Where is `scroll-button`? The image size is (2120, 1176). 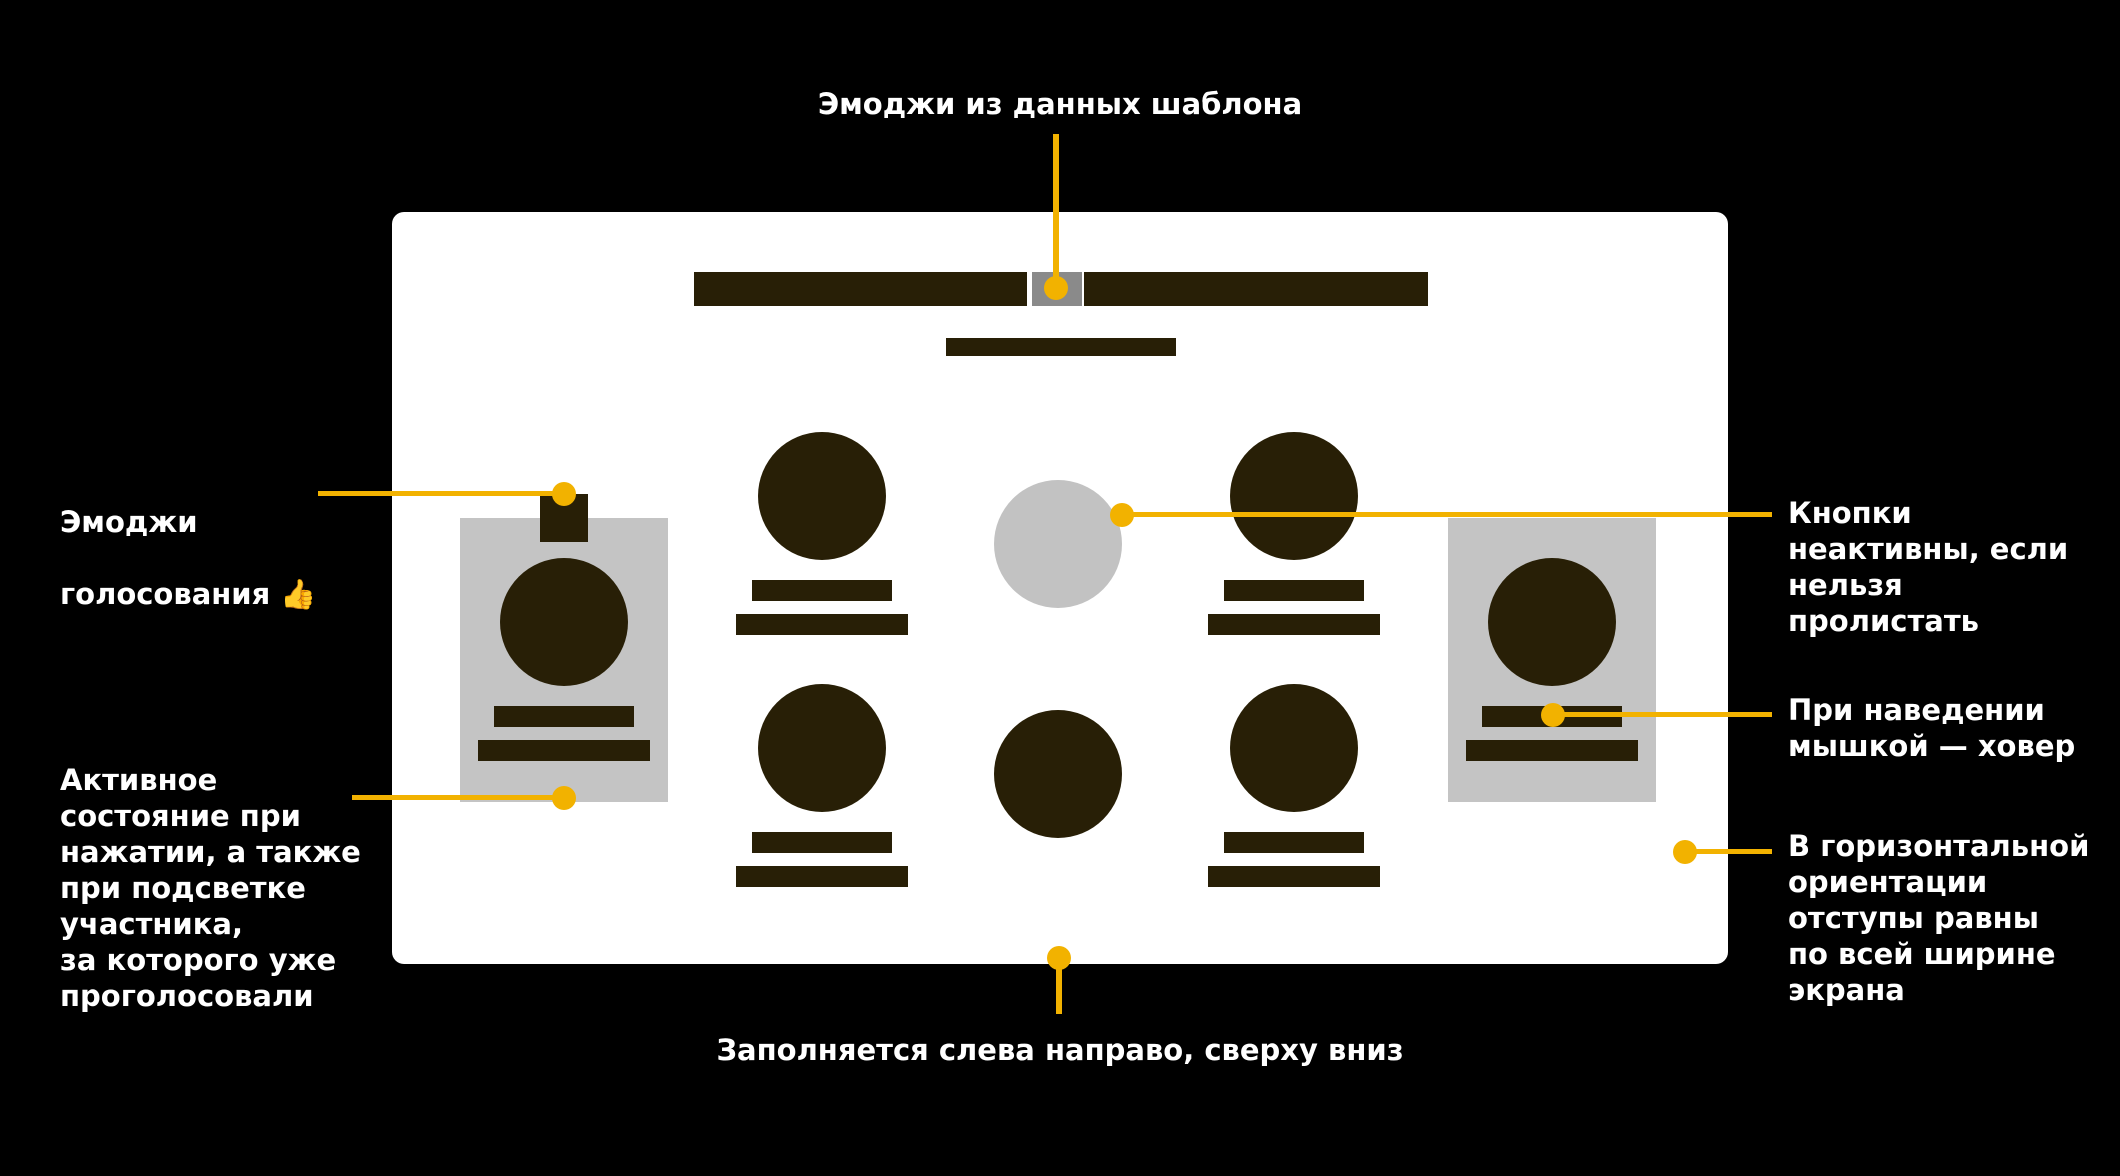 scroll-button is located at coordinates (1058, 774).